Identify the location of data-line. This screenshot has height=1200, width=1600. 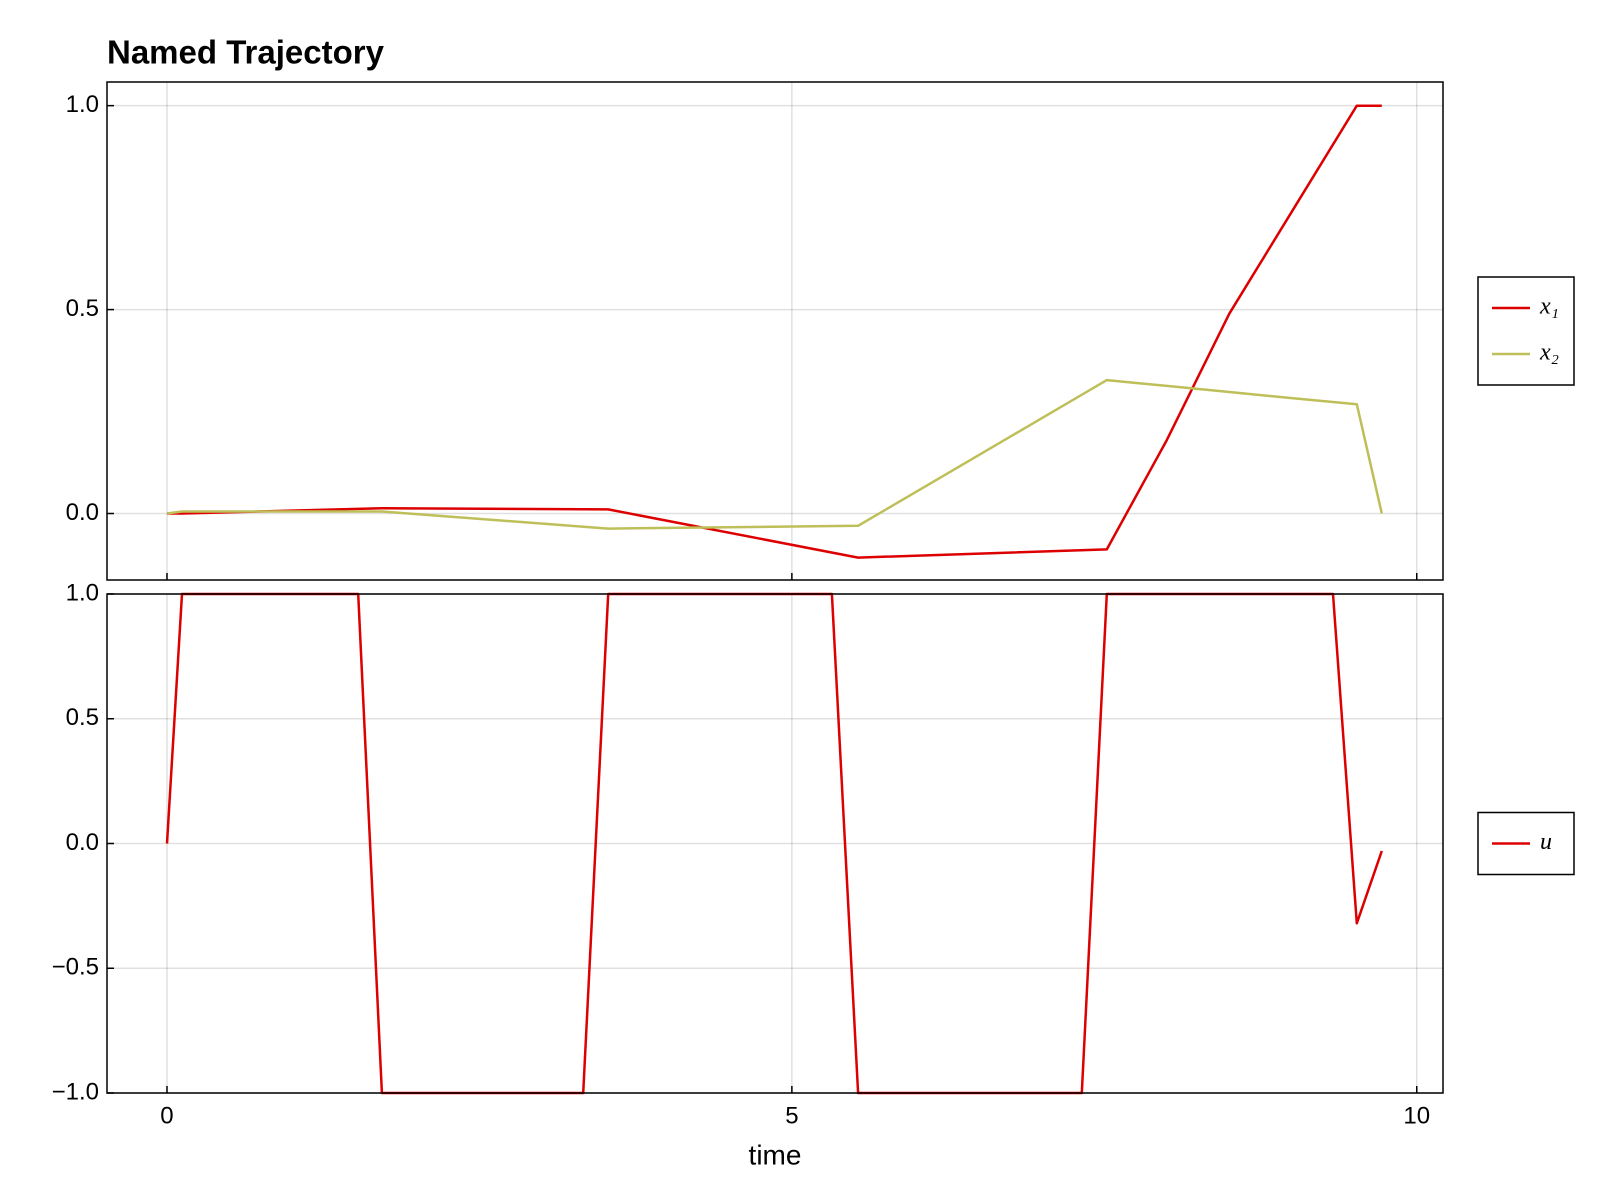
(775, 454).